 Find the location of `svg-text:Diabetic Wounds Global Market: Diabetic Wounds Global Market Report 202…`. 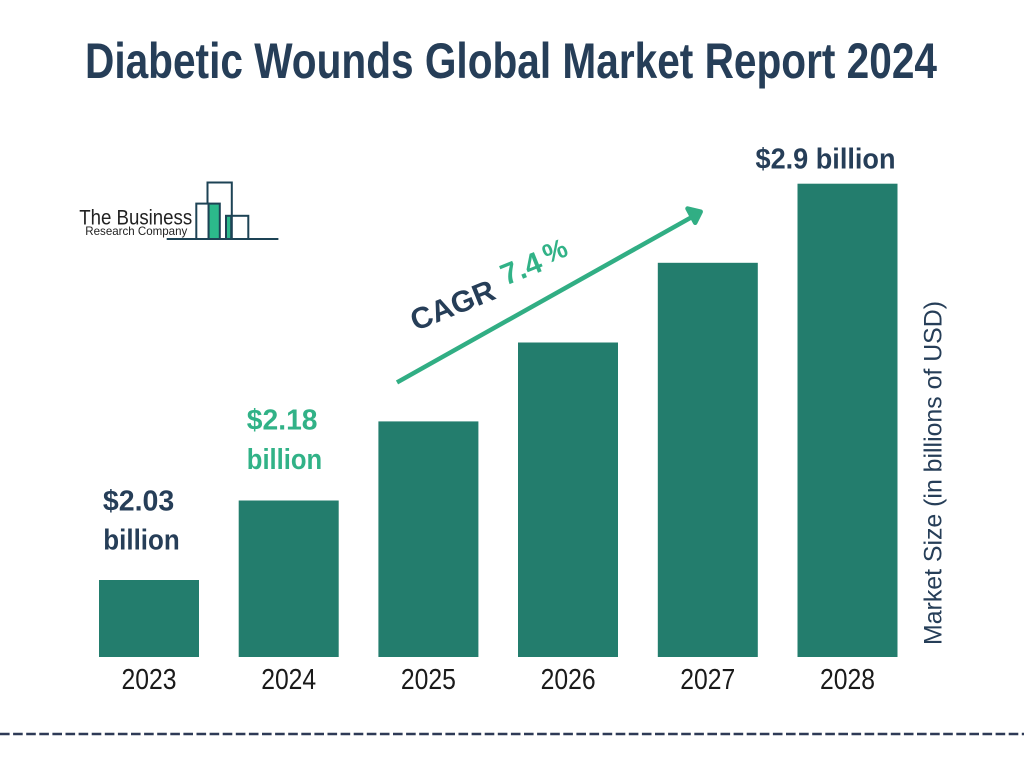

svg-text:Diabetic Wounds Global Market: Diabetic Wounds Global Market Report 202… is located at coordinates (511, 61).